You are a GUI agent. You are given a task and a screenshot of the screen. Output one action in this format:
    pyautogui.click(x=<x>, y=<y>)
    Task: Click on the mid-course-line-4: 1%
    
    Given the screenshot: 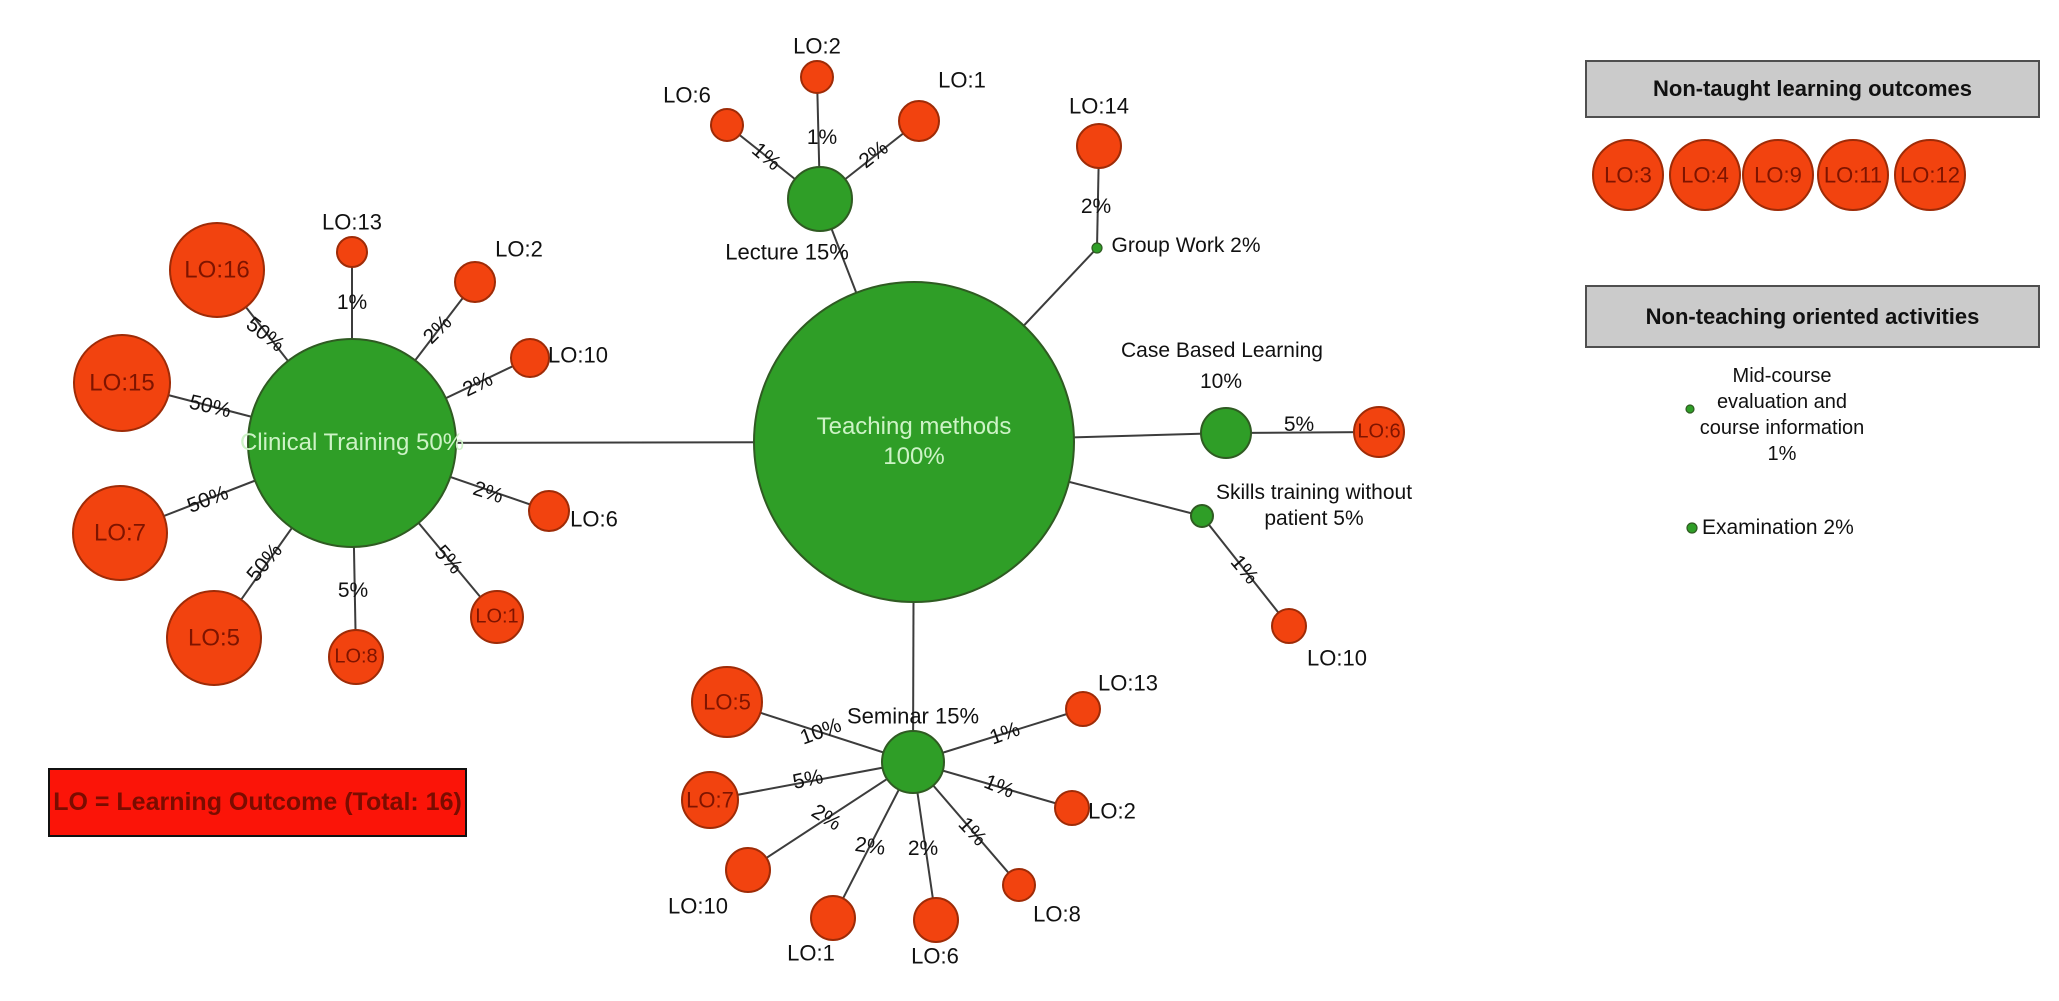 What is the action you would take?
    pyautogui.click(x=1782, y=454)
    